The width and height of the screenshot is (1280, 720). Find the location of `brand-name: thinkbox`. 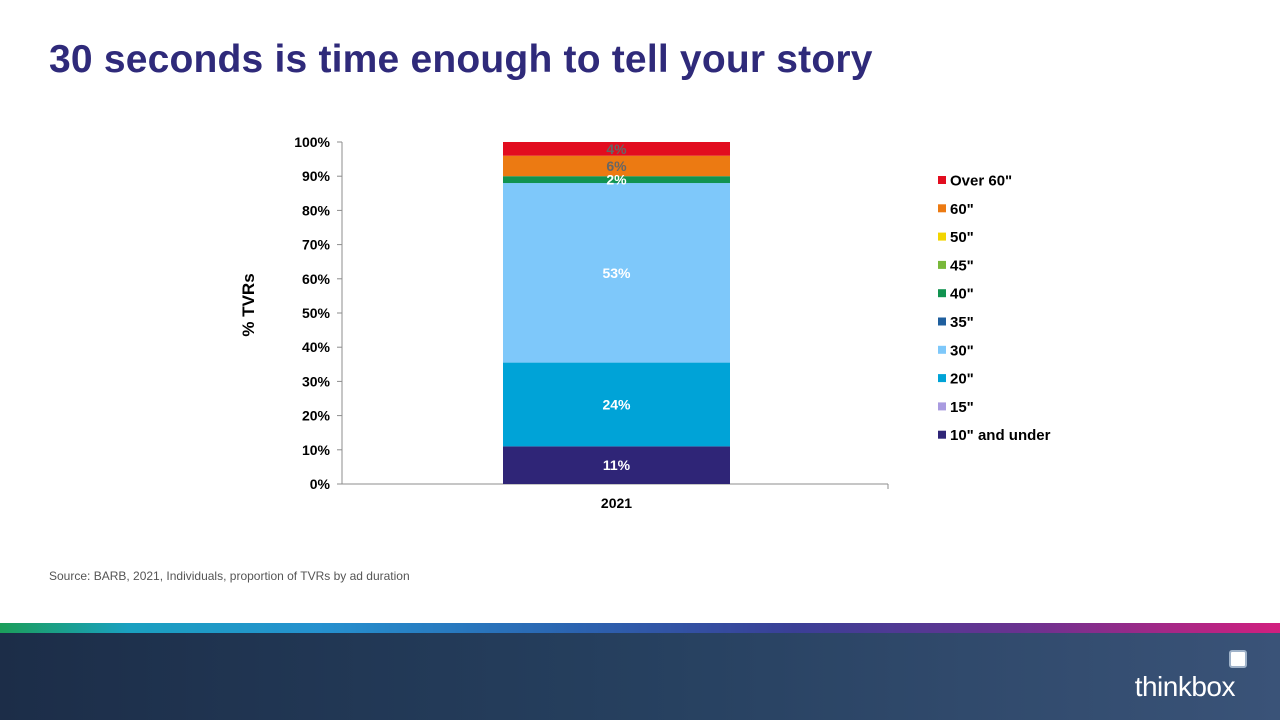

brand-name: thinkbox is located at coordinates (1185, 686).